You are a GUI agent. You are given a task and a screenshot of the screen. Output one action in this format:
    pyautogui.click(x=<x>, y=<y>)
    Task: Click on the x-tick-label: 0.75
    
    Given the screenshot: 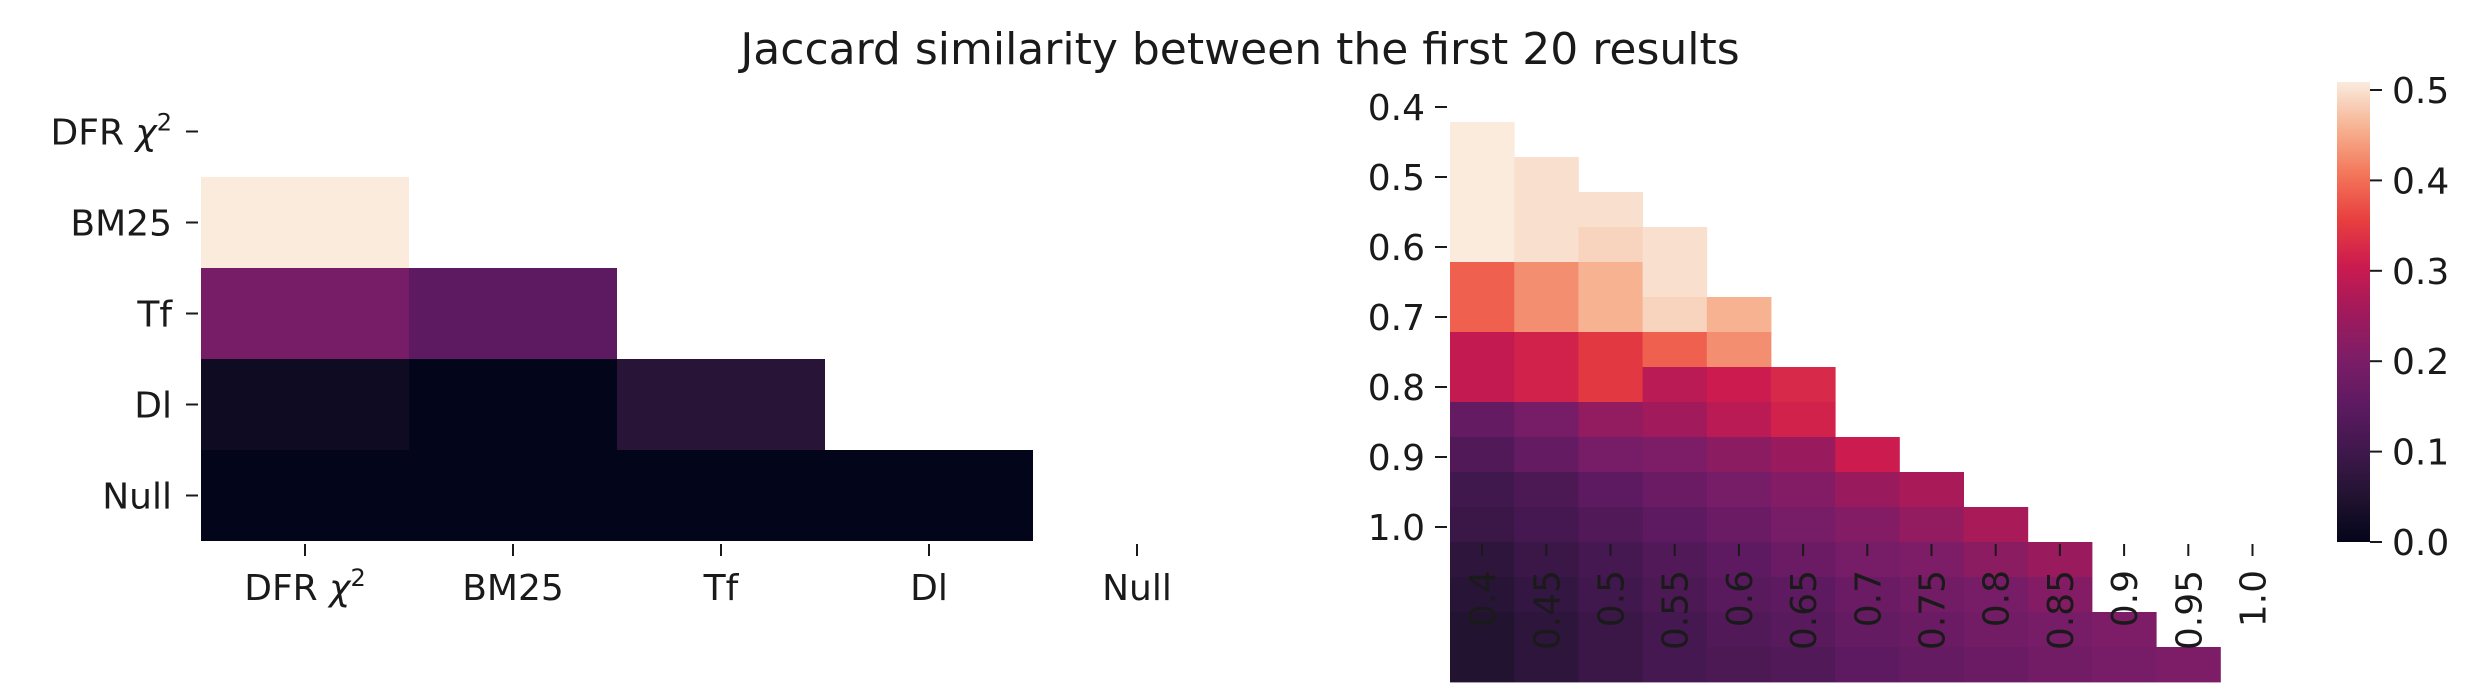 What is the action you would take?
    pyautogui.click(x=1933, y=610)
    